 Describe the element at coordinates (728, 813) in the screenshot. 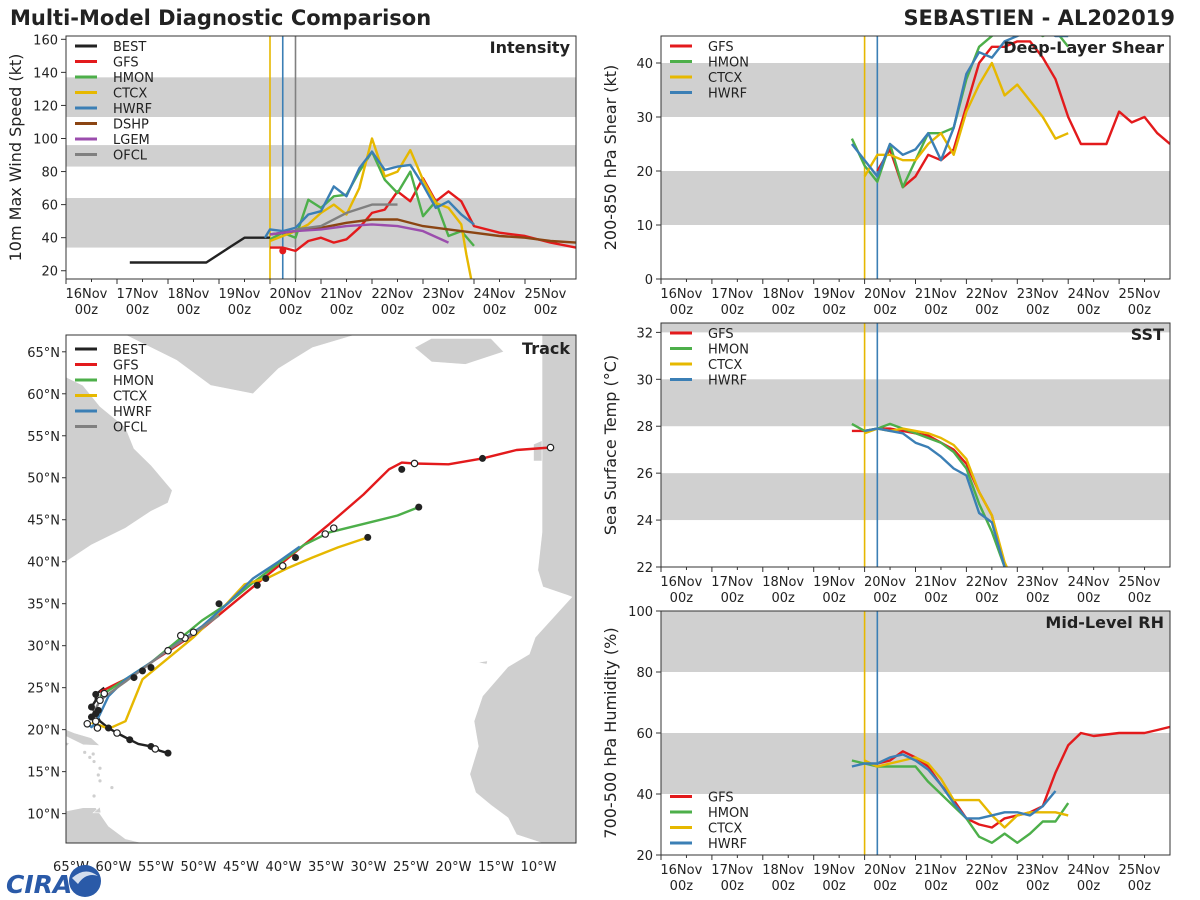

I see `rh-legend-label: HMON` at that location.